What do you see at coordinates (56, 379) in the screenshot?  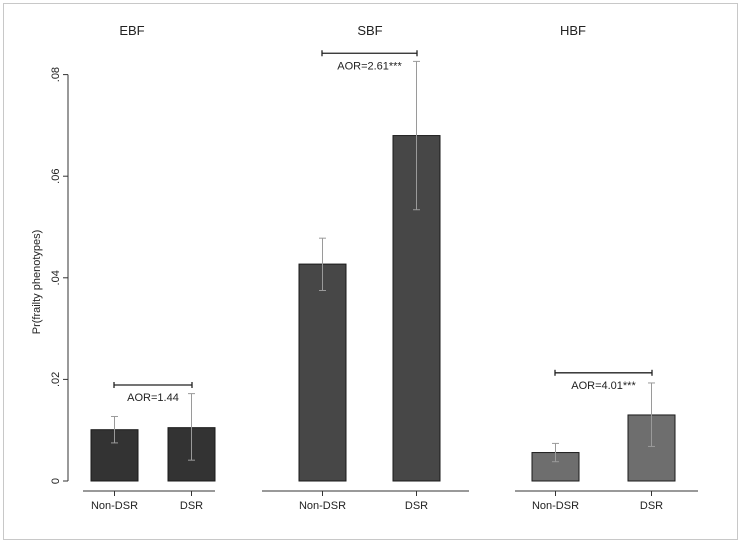 I see `y-tick-label: .02` at bounding box center [56, 379].